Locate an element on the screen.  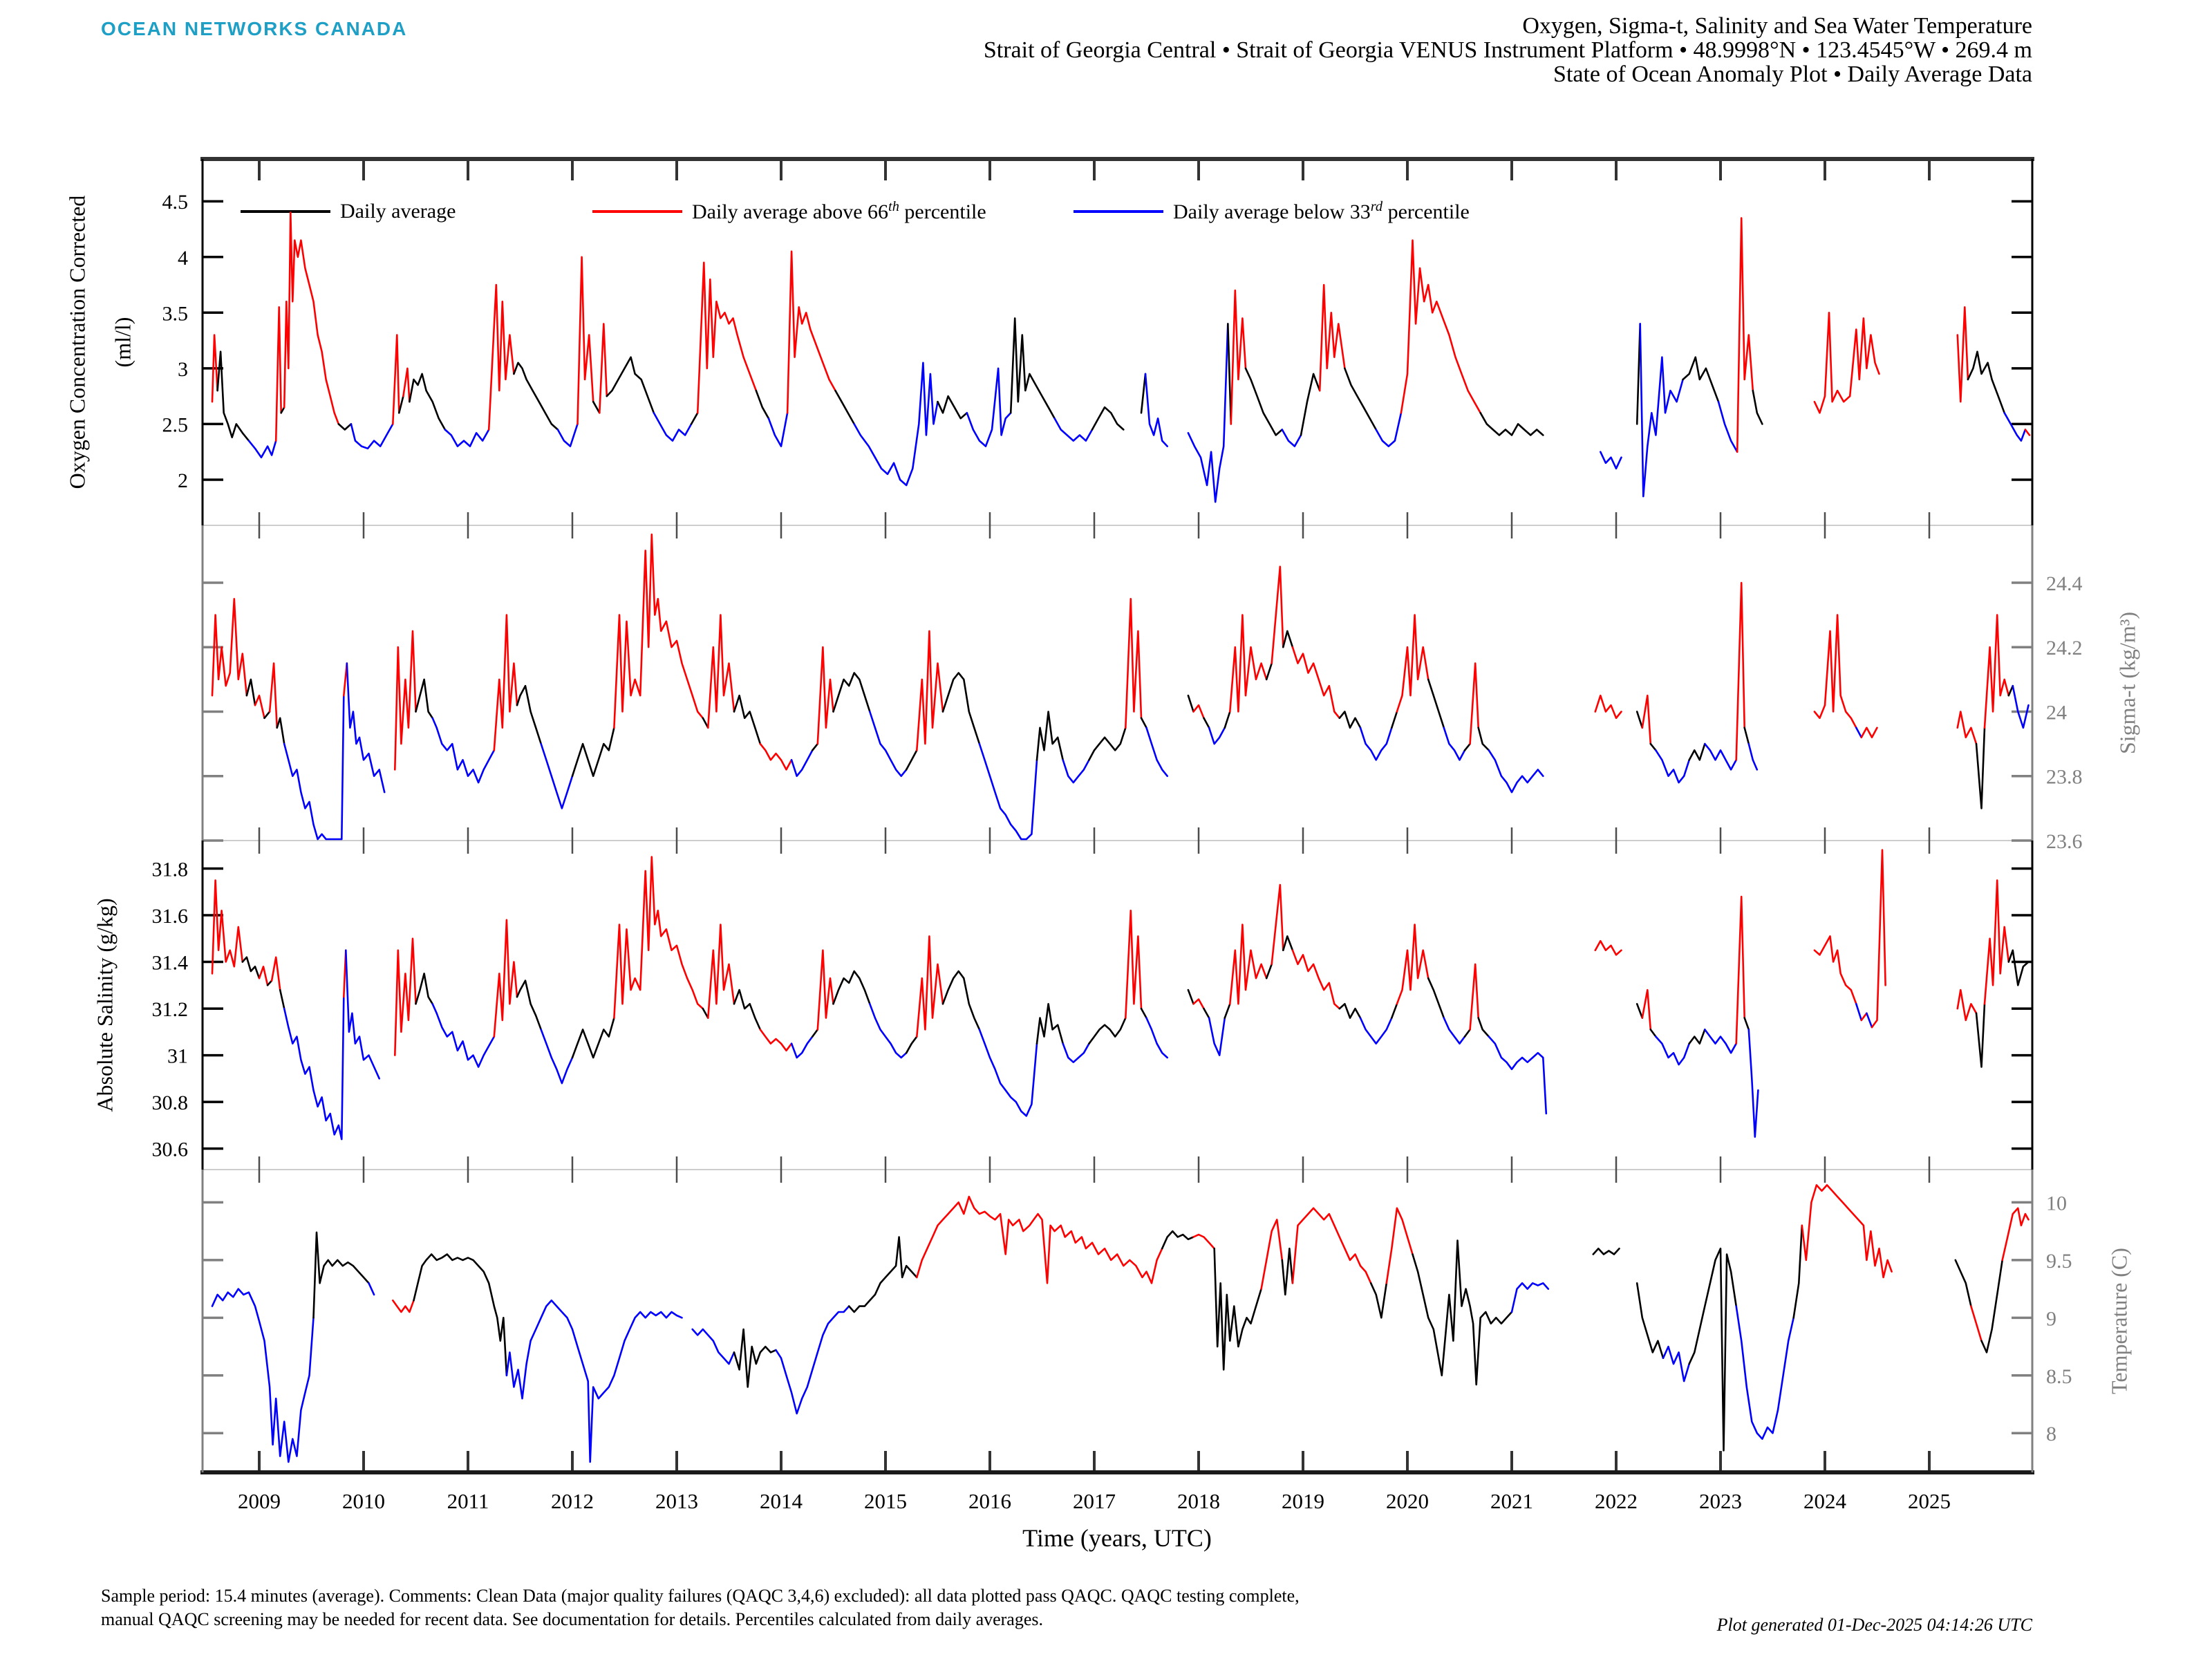
salinity-tick-label-31.2: 31.2 is located at coordinates (170, 1009).